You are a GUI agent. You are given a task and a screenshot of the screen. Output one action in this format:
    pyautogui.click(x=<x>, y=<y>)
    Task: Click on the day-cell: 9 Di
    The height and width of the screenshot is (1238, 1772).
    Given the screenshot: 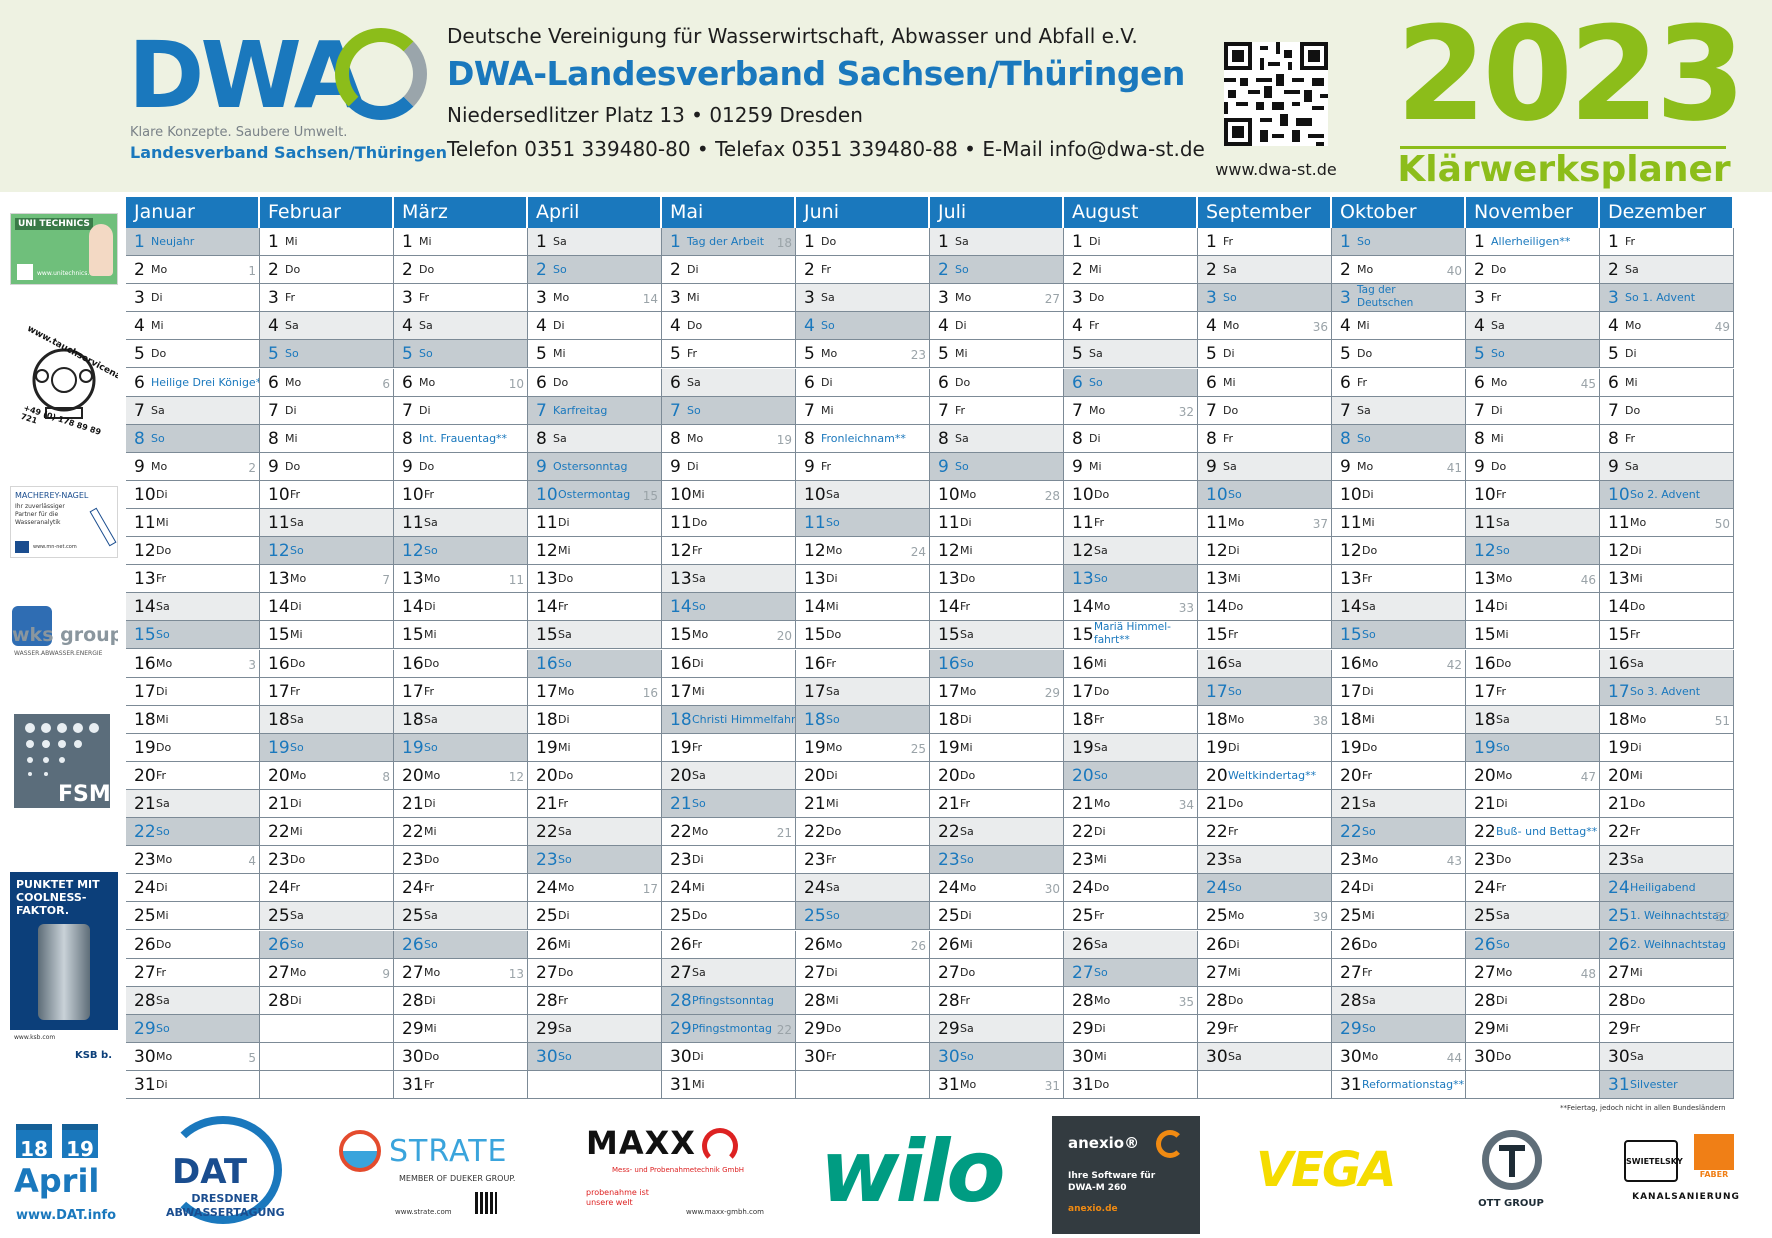 What is the action you would take?
    pyautogui.click(x=729, y=466)
    